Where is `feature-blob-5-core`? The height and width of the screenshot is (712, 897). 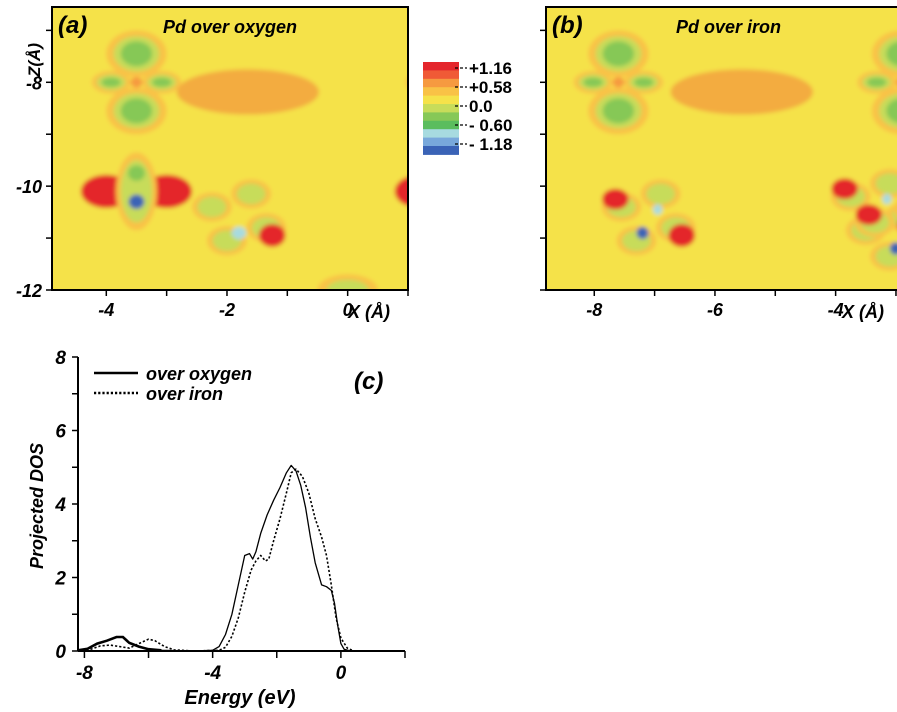 feature-blob-5-core is located at coordinates (347, 284).